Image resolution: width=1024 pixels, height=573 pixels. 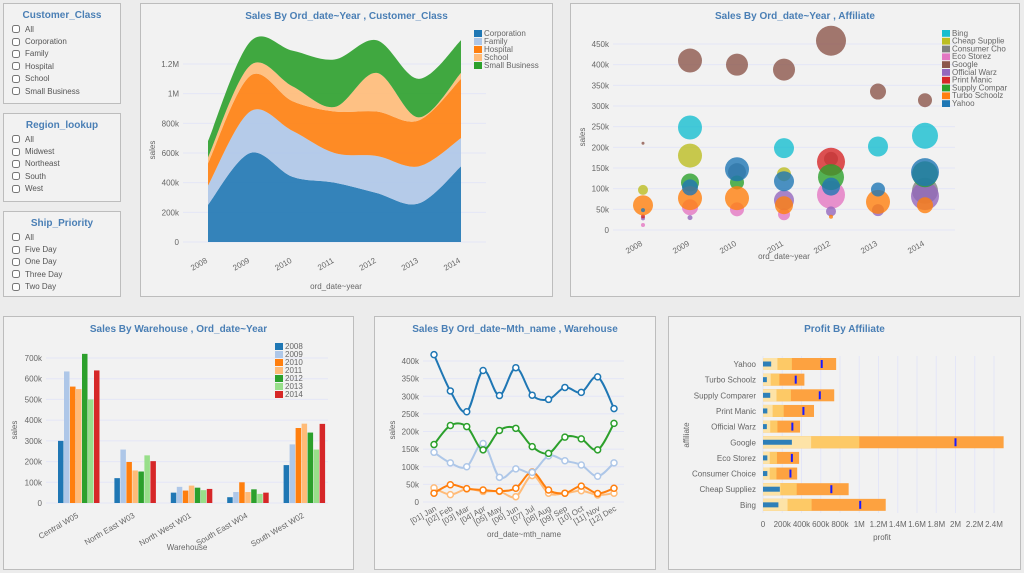 What do you see at coordinates (178, 329) in the screenshot?
I see `chart-title: Sales By Warehouse , Ord_date~Year` at bounding box center [178, 329].